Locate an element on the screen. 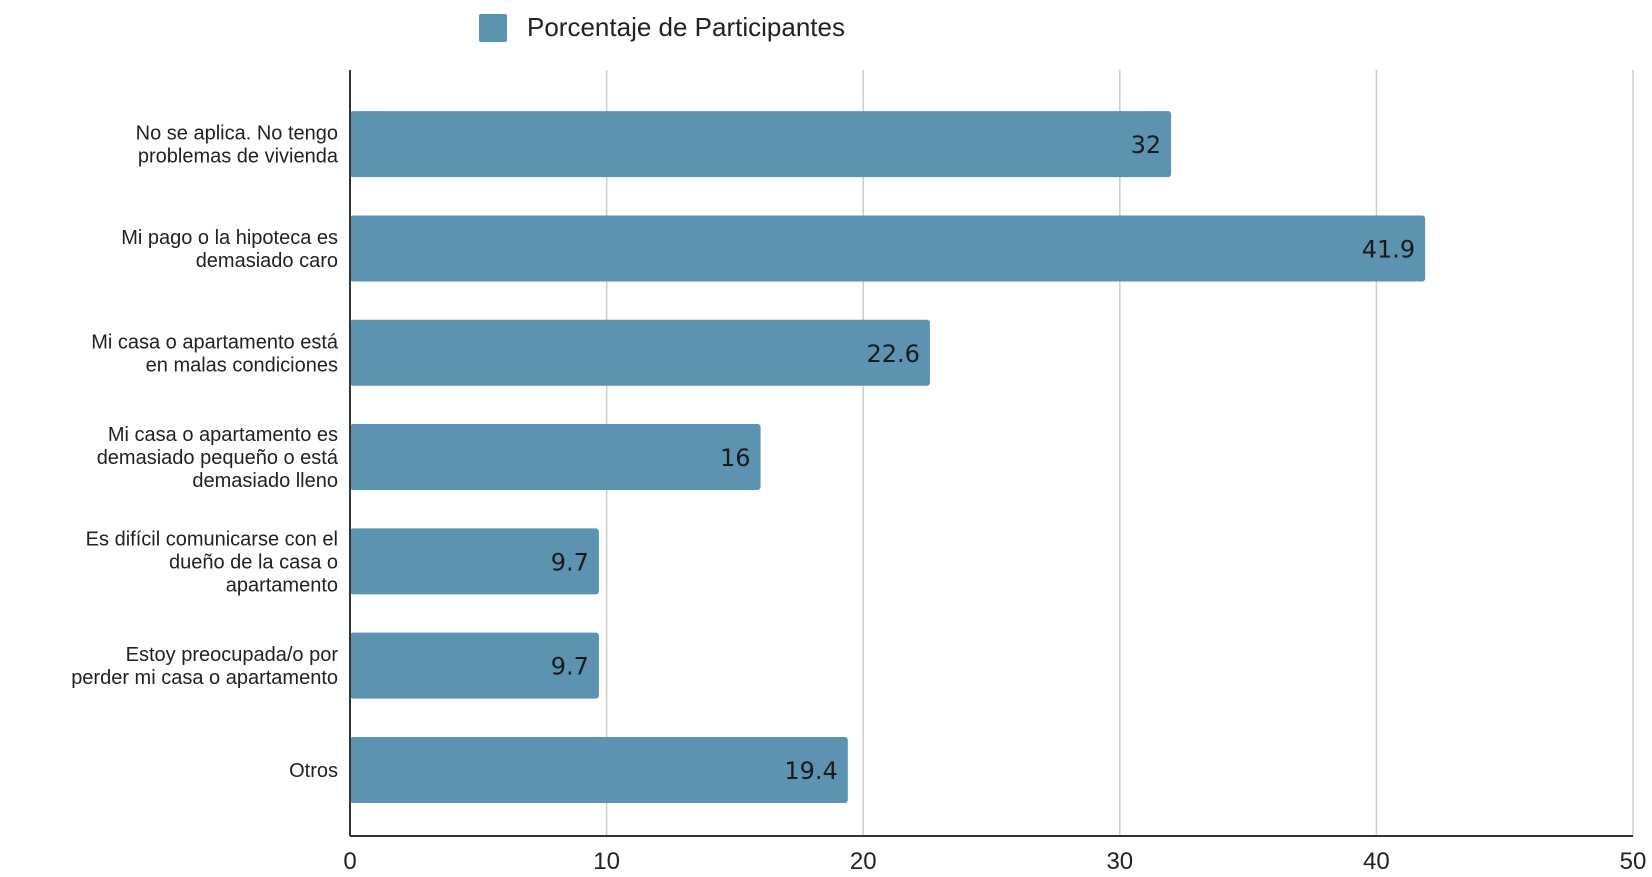  data-label: 32 is located at coordinates (1146, 145).